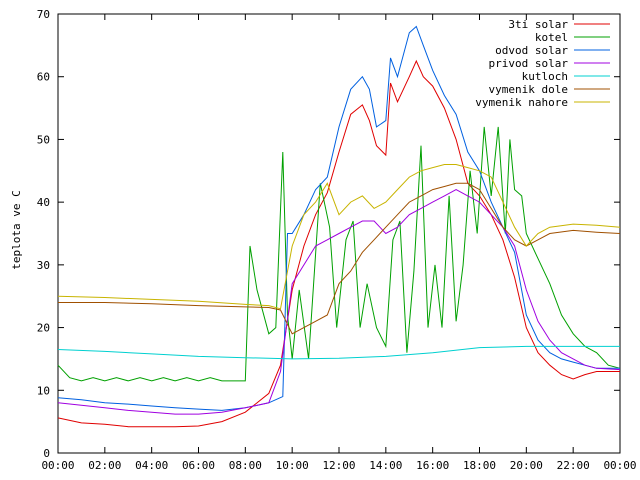 The height and width of the screenshot is (480, 640). Describe the element at coordinates (338, 352) in the screenshot. I see `series-line-kutloch` at that location.